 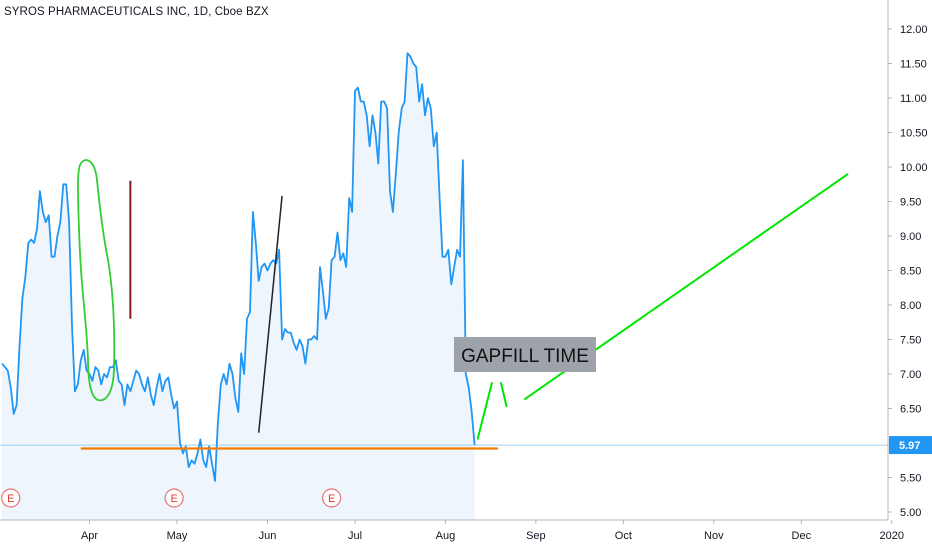 What do you see at coordinates (714, 536) in the screenshot?
I see `time-tick-label-7: Nov` at bounding box center [714, 536].